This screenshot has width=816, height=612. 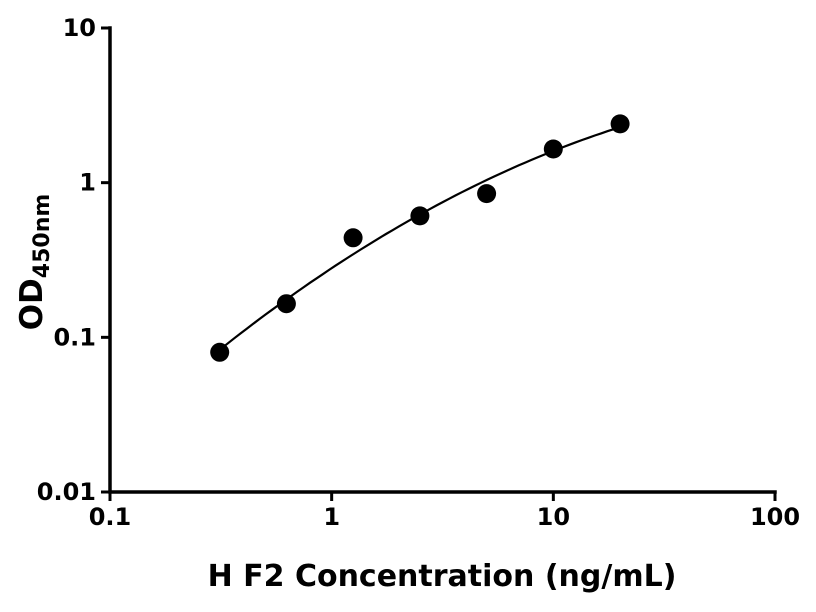 I want to click on y-axis-title-subscript: 450nm, so click(x=42, y=236).